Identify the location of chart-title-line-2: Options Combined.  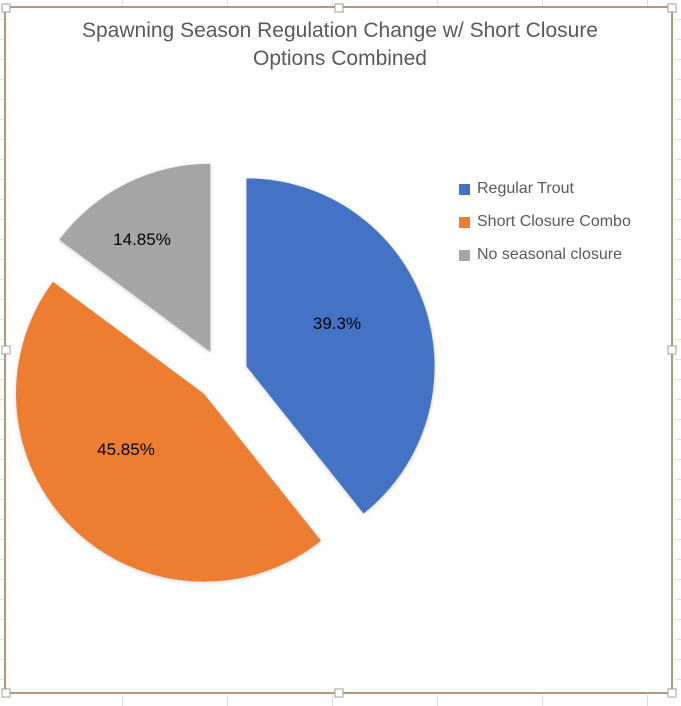
(340, 58).